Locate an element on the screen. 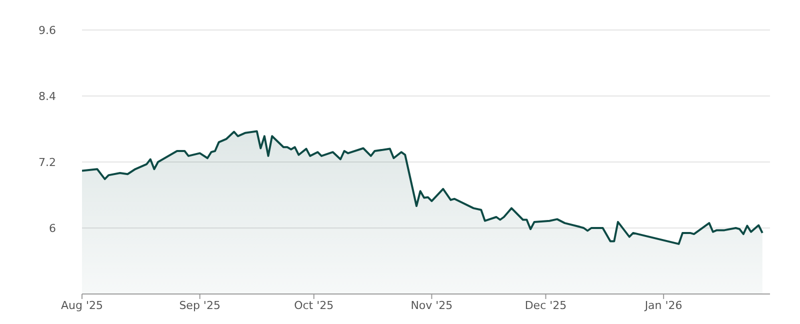 The height and width of the screenshot is (324, 800). x-tick-label: Dec '25 is located at coordinates (545, 305).